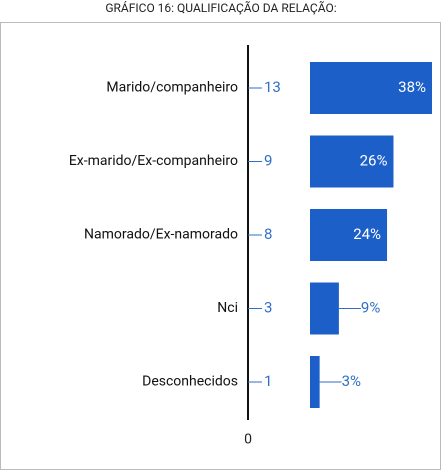 The image size is (442, 471). Describe the element at coordinates (351, 381) in the screenshot. I see `value-label: 3%` at that location.